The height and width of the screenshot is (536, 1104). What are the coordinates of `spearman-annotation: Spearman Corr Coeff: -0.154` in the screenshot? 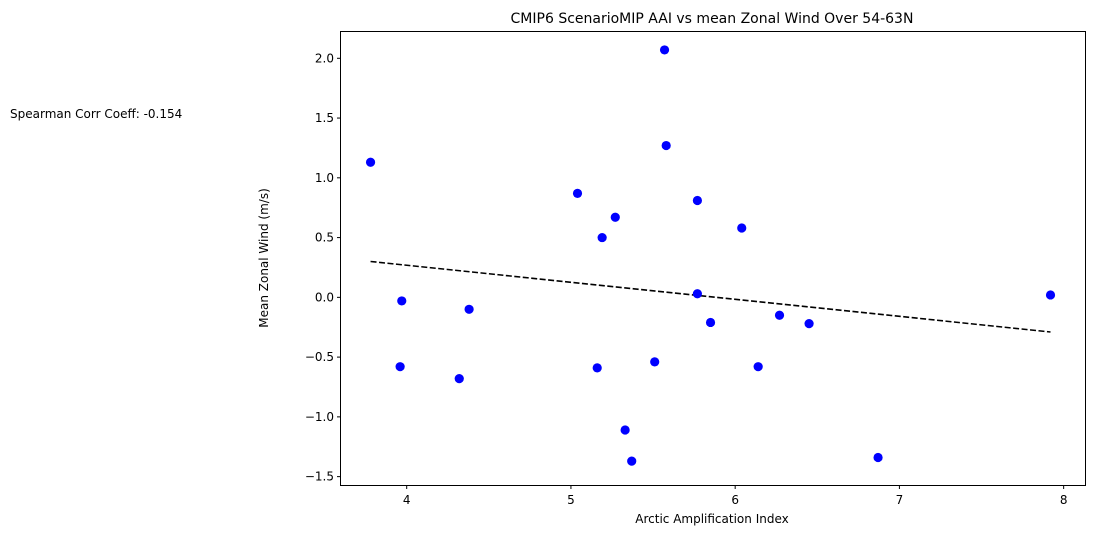 It's located at (96, 114).